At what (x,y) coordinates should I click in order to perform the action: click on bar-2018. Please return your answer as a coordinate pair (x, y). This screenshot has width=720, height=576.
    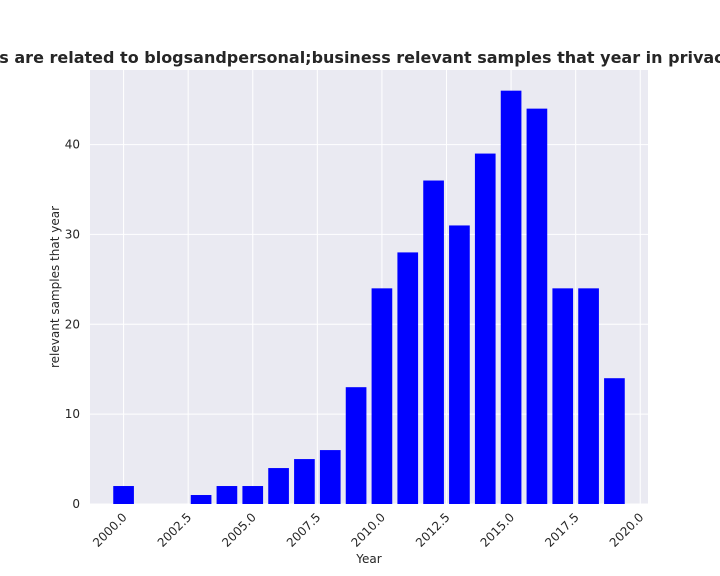
    Looking at the image, I should click on (588, 396).